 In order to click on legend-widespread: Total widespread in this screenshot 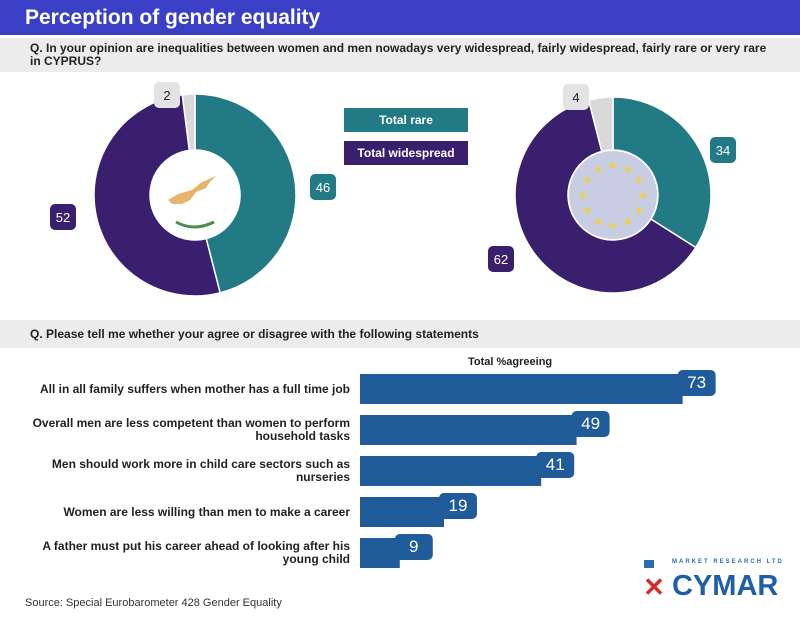, I will do `click(406, 153)`.